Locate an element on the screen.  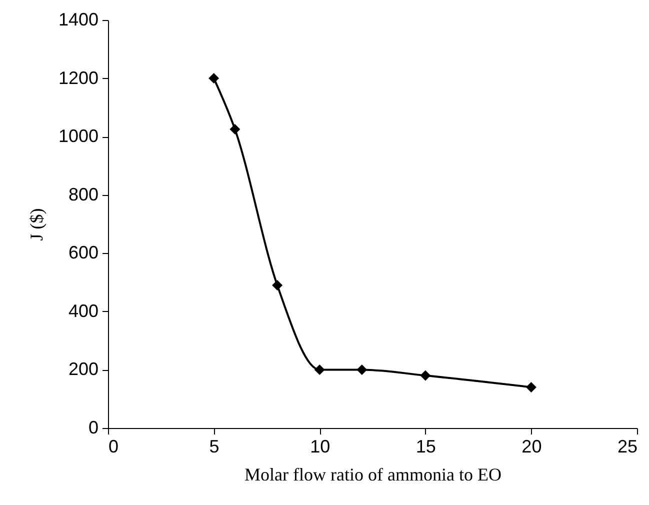
x-tick-label: 25 is located at coordinates (627, 446).